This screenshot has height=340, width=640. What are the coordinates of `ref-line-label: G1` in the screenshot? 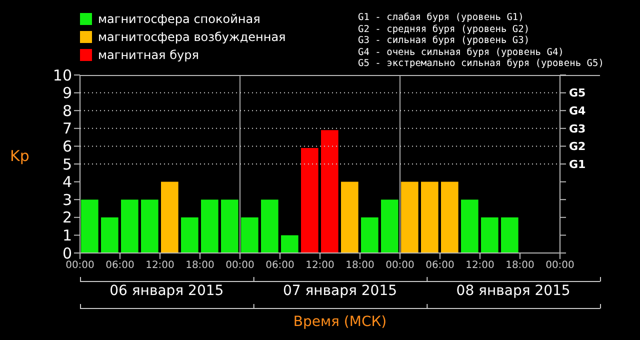 It's located at (577, 164).